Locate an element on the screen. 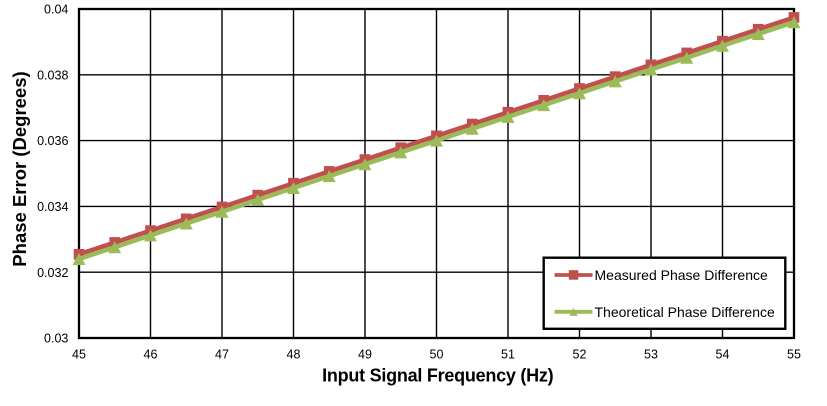 Image resolution: width=827 pixels, height=406 pixels. svg-text: Measured Phase Difference is located at coordinates (681, 275).